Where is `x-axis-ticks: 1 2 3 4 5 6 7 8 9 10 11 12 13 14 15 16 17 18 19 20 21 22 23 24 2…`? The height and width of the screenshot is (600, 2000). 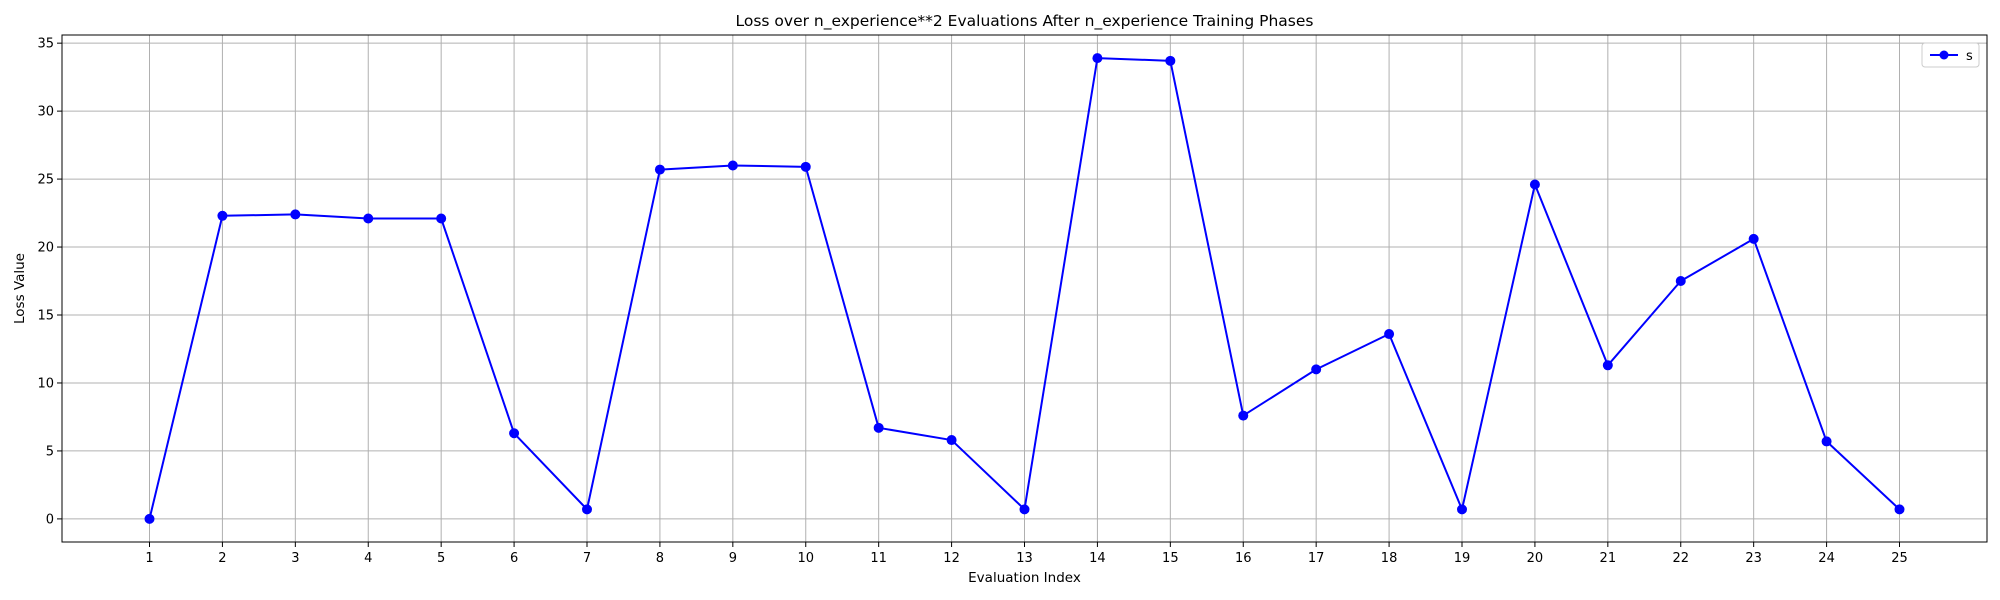
x-axis-ticks: 1 2 3 4 5 6 7 8 9 10 11 12 13 14 15 16 17 18 19 20 21 22 23 24 2… is located at coordinates (1026, 554).